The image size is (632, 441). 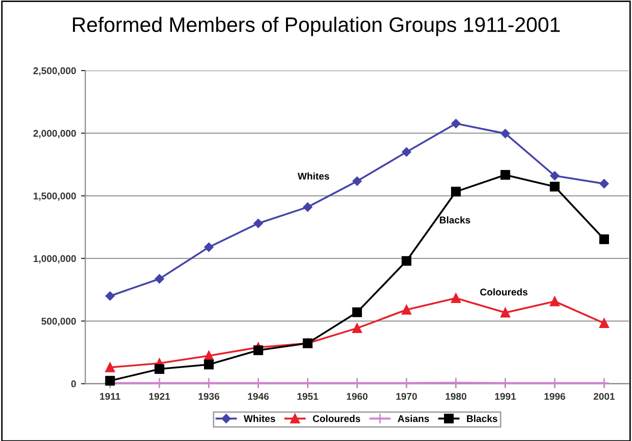 I want to click on x-tick-label: 1946, so click(x=258, y=396).